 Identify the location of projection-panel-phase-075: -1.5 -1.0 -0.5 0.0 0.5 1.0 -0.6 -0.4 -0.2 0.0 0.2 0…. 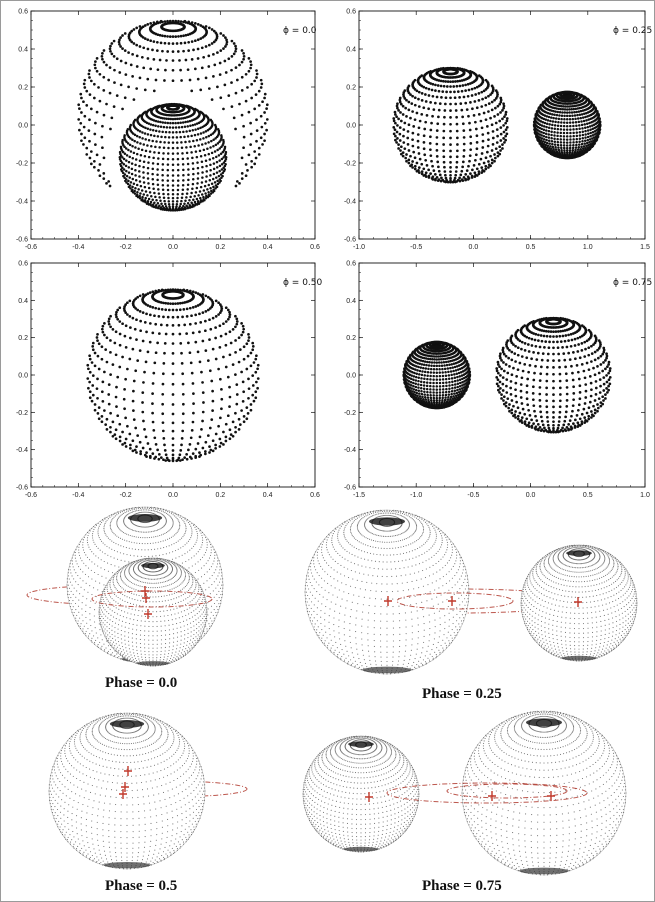
(498, 380).